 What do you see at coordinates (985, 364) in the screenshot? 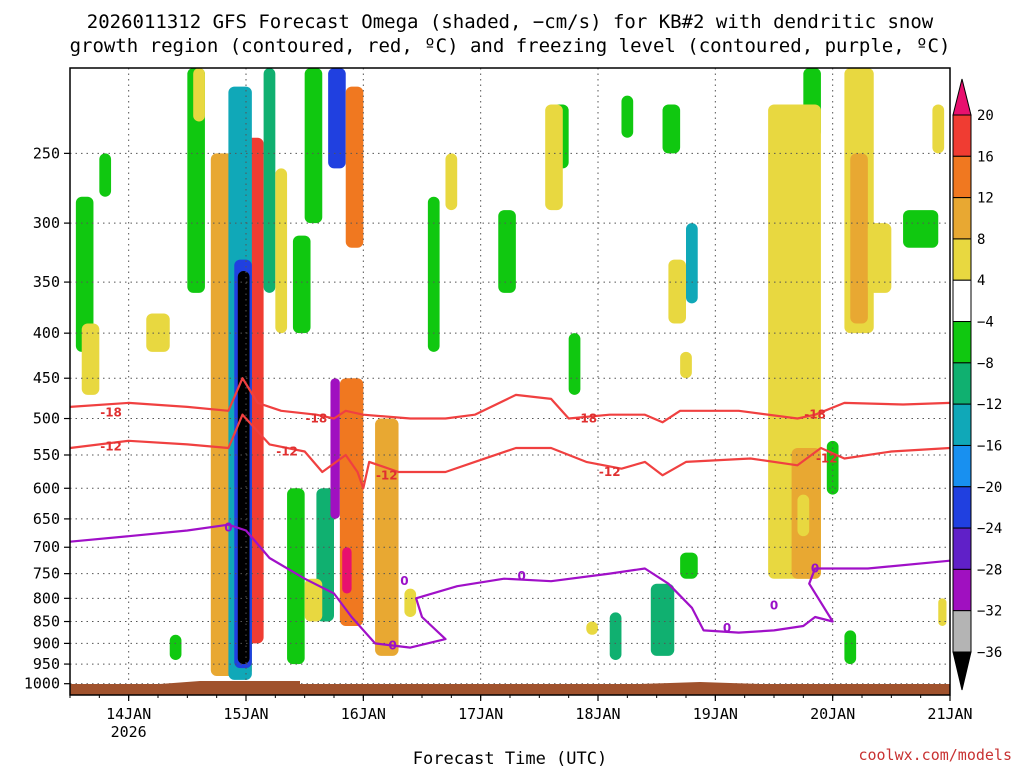
I see `colorbar-label: −8` at bounding box center [985, 364].